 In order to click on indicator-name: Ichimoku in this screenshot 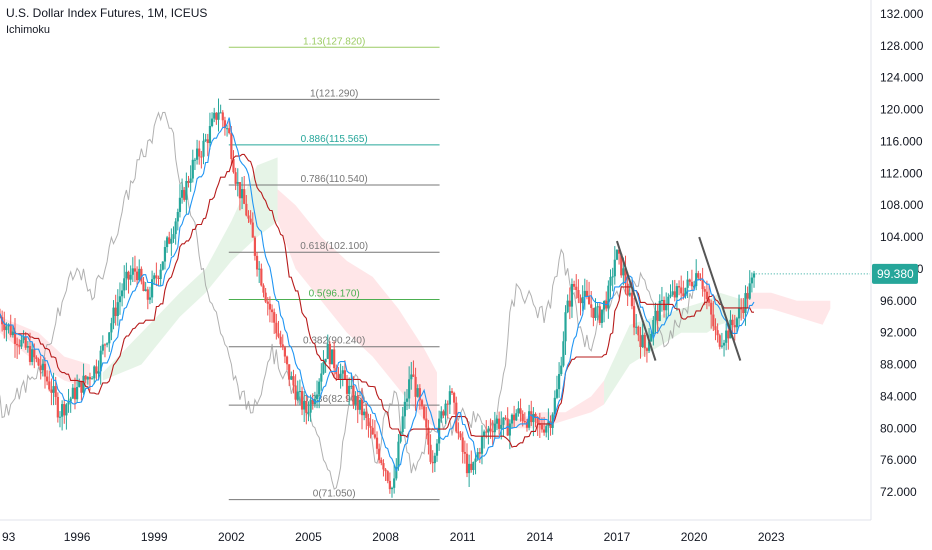, I will do `click(28, 30)`.